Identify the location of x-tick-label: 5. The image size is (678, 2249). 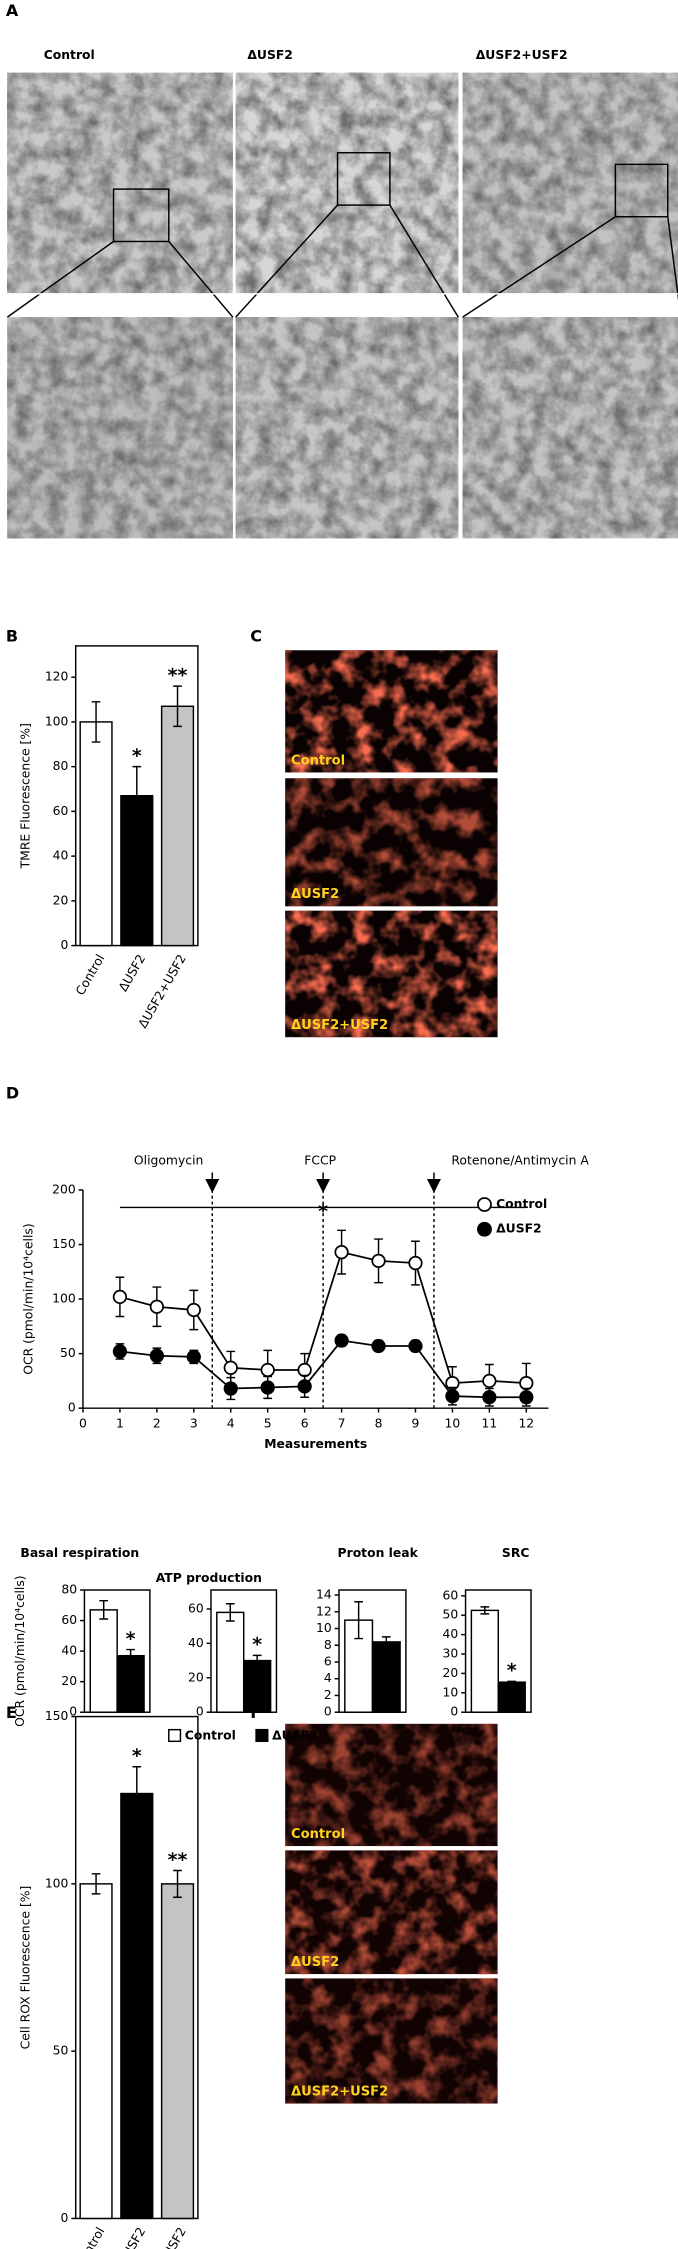
(268, 1424).